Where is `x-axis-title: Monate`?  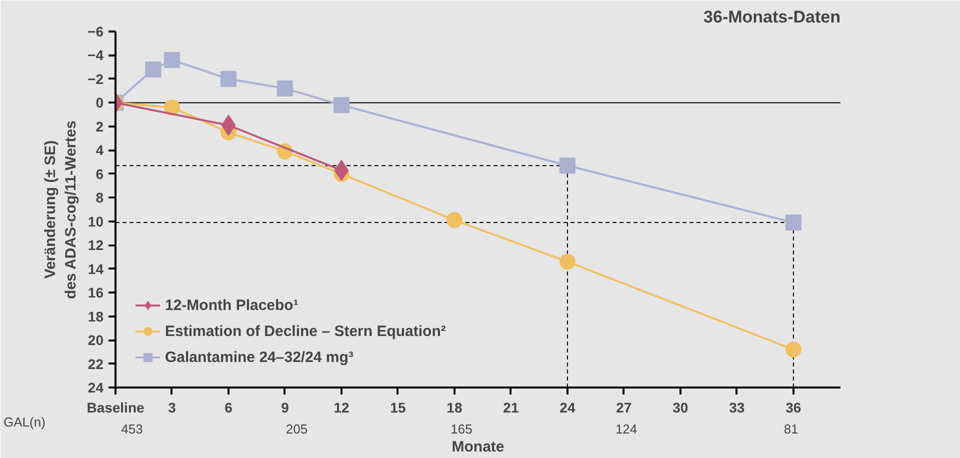
x-axis-title: Monate is located at coordinates (478, 447).